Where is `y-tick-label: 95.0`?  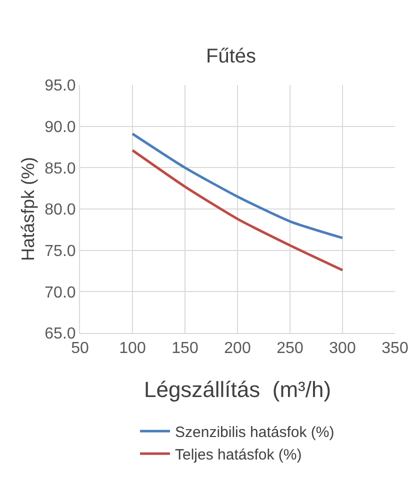
y-tick-label: 95.0 is located at coordinates (60, 86).